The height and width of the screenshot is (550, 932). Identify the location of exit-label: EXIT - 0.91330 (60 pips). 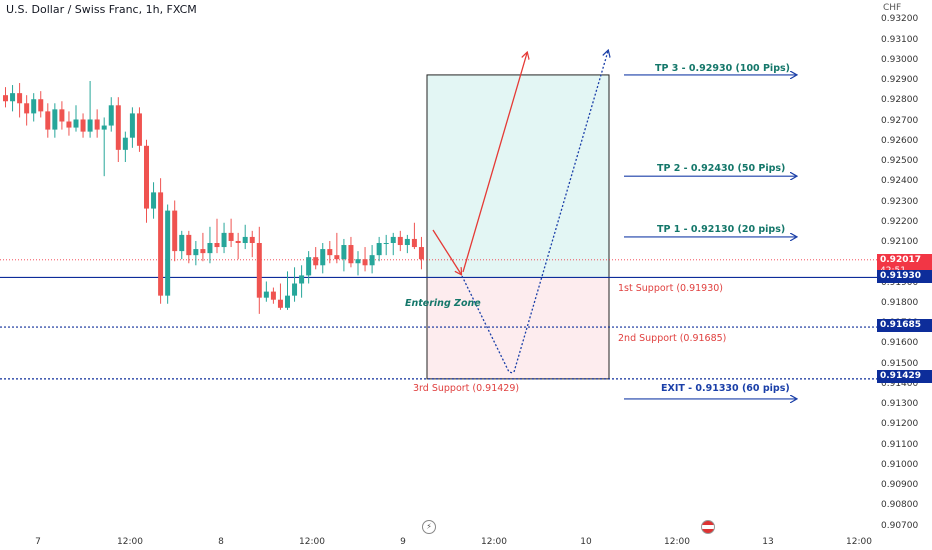
(725, 388).